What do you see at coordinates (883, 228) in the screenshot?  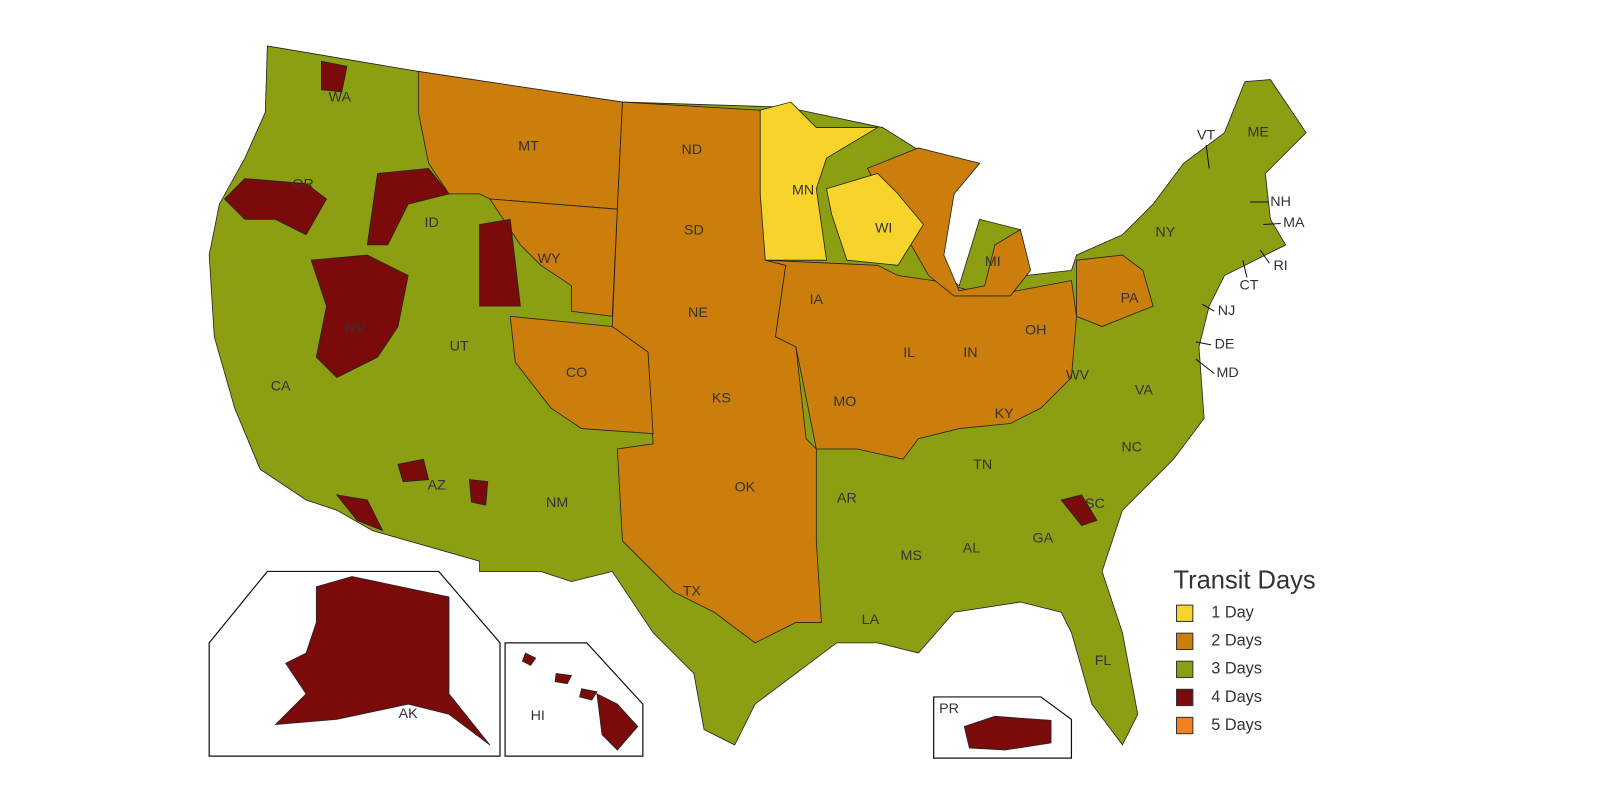 I see `state-label: WI` at bounding box center [883, 228].